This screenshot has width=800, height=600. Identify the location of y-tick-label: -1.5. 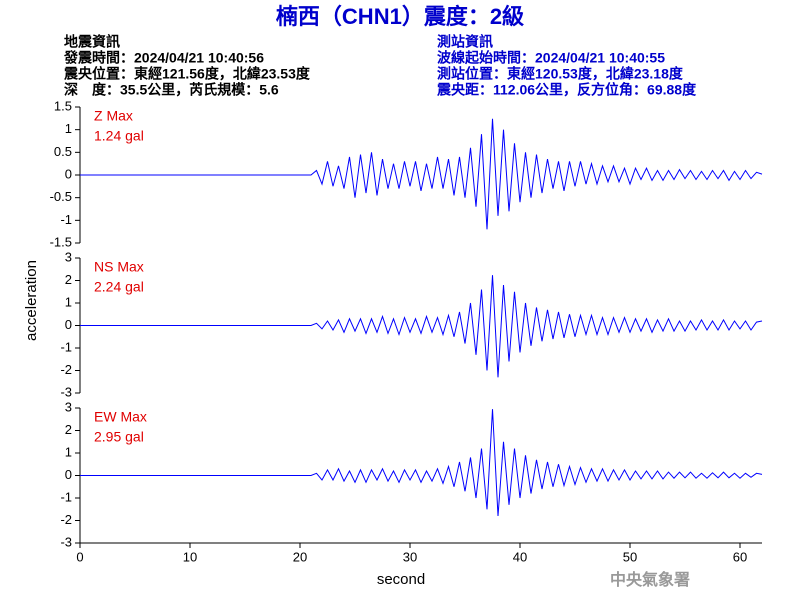
(61, 241).